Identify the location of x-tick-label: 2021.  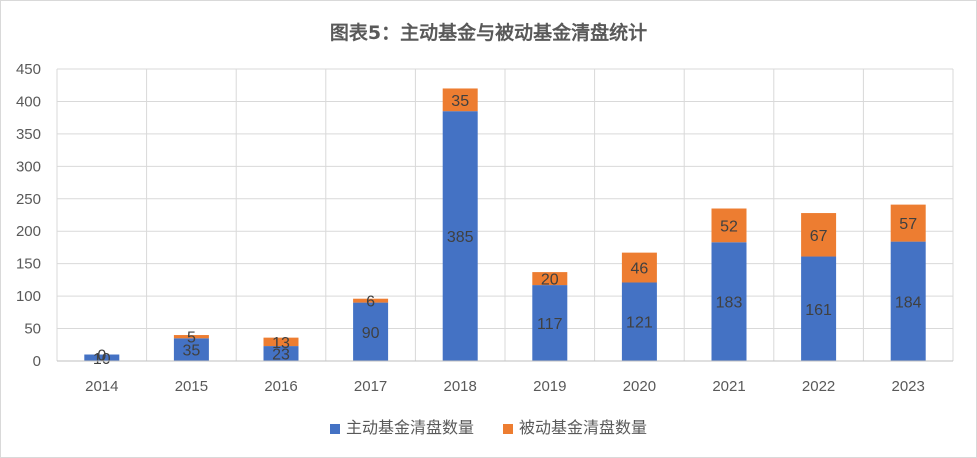
(728, 386).